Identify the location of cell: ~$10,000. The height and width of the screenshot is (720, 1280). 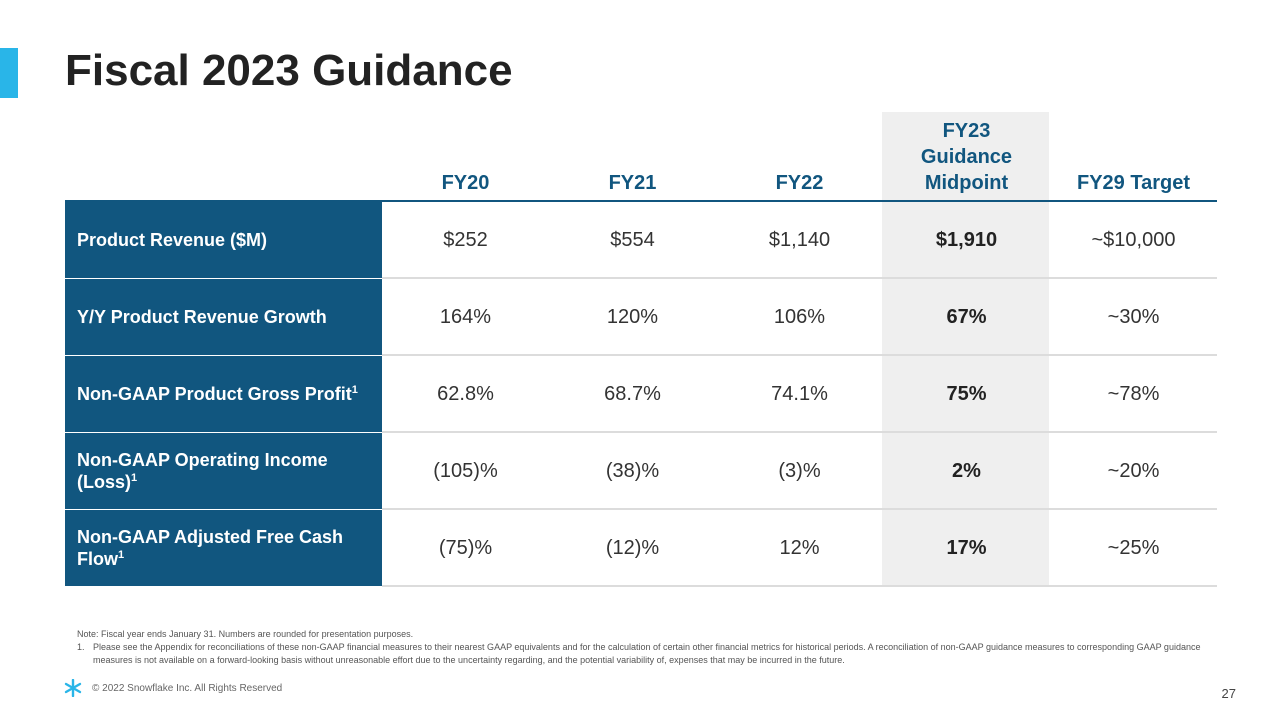
(1133, 239).